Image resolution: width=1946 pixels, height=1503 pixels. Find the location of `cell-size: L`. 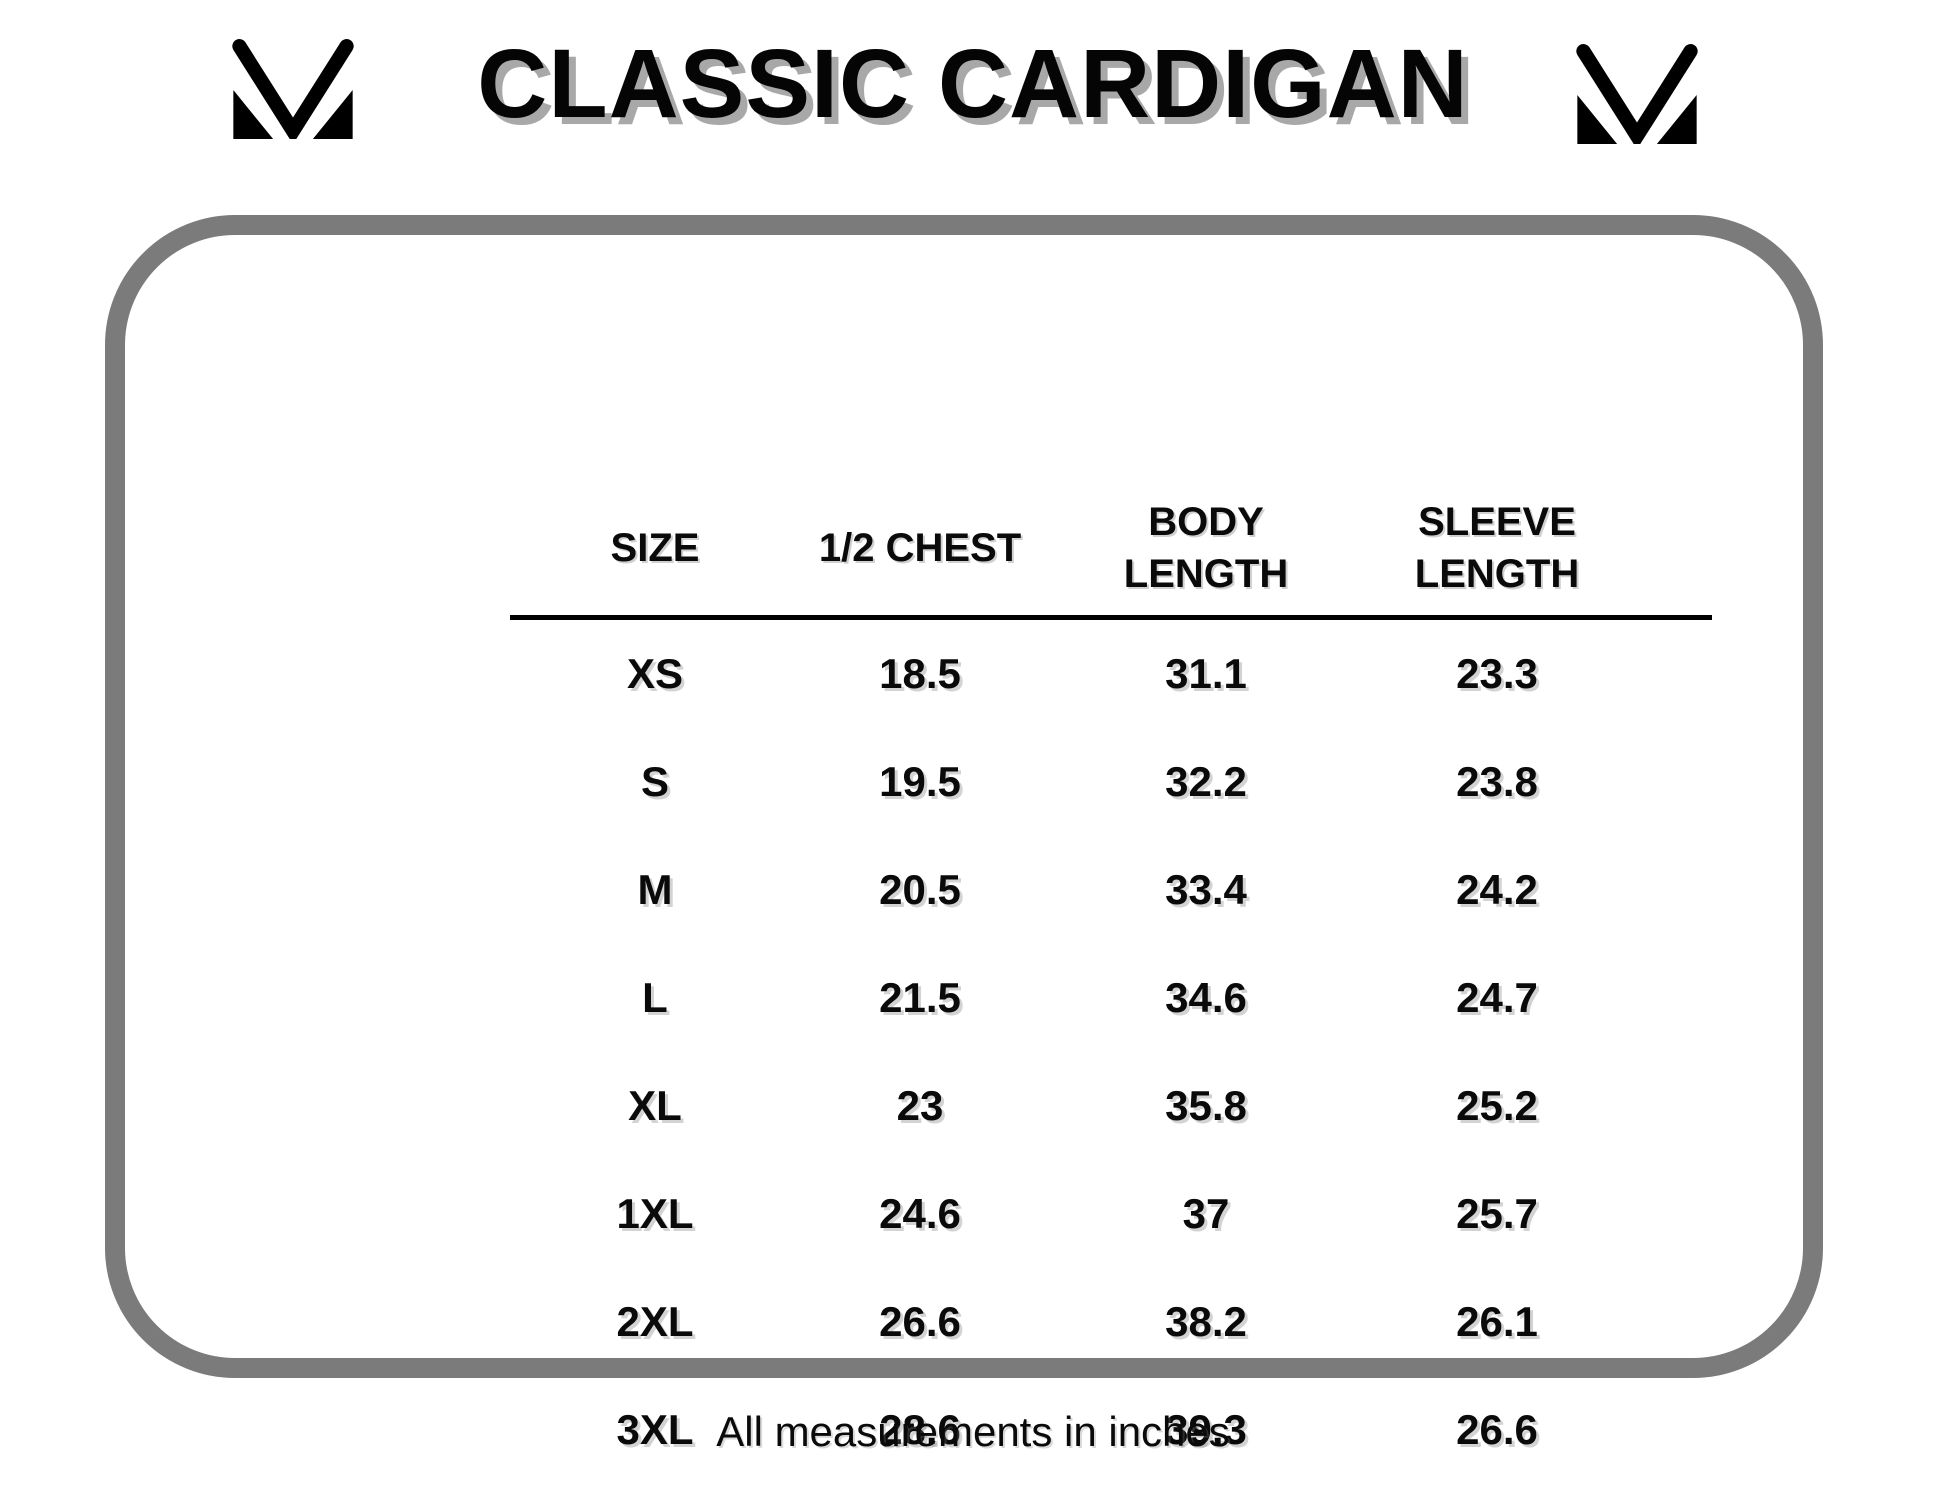

cell-size: L is located at coordinates (655, 997).